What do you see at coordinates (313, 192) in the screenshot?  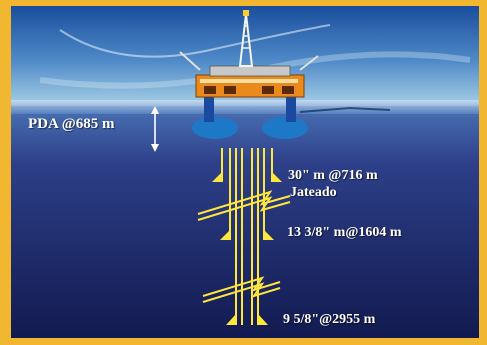 I see `casing-30-method-label: Jateado` at bounding box center [313, 192].